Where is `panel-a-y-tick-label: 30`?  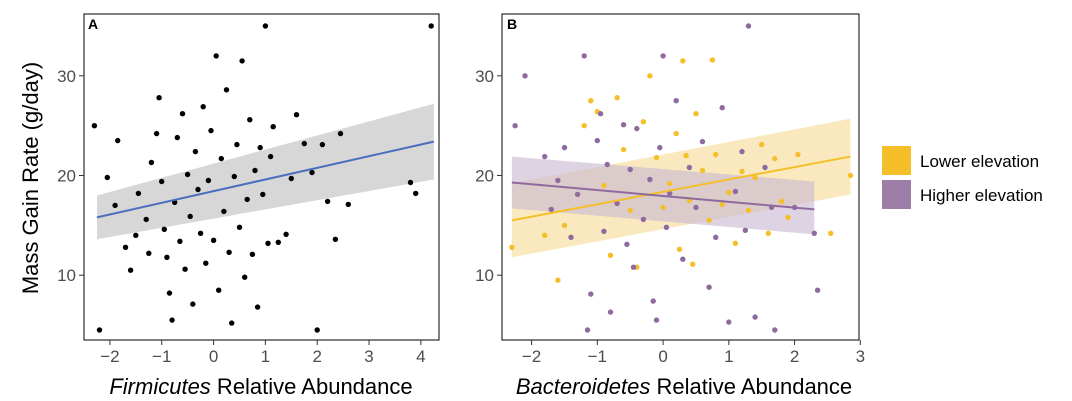 panel-a-y-tick-label: 30 is located at coordinates (66, 76).